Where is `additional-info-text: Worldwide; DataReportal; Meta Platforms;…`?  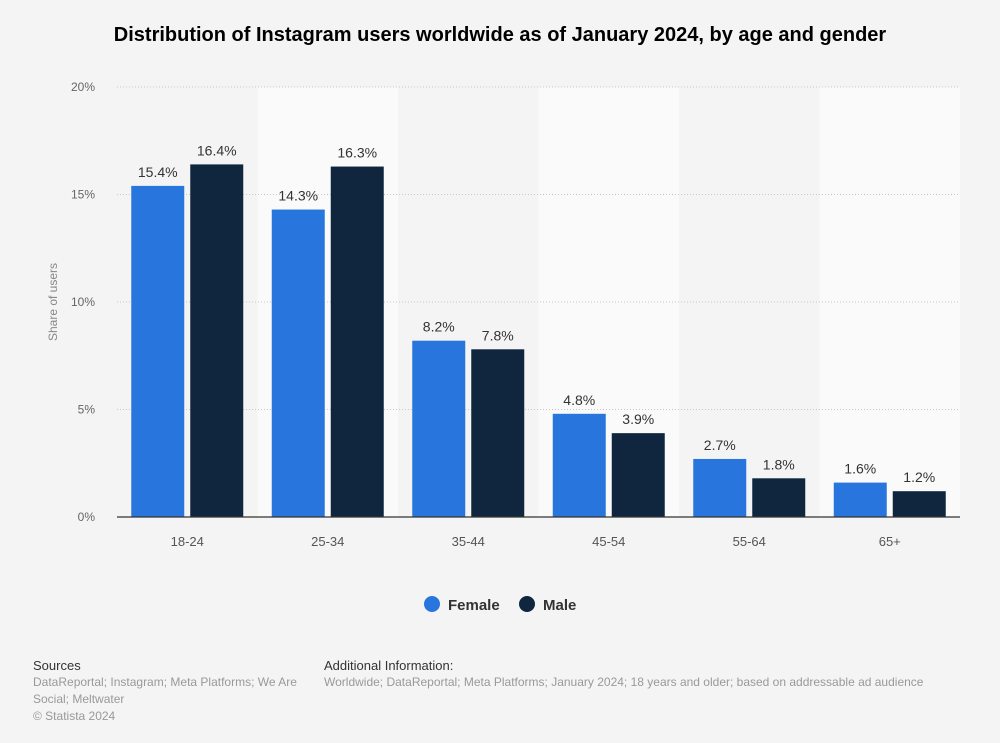
additional-info-text: Worldwide; DataReportal; Meta Platforms;… is located at coordinates (624, 682).